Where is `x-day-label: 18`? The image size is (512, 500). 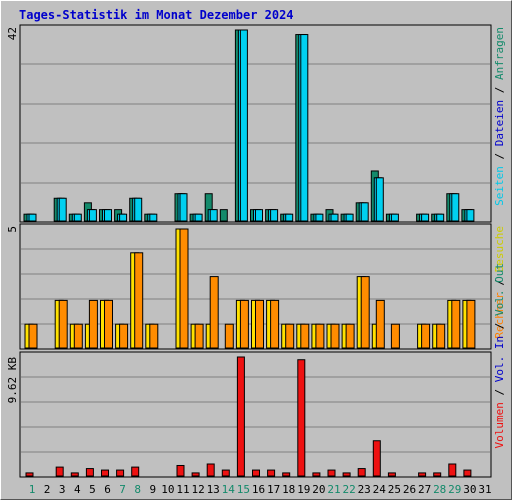 x-day-label: 18 is located at coordinates (288, 489).